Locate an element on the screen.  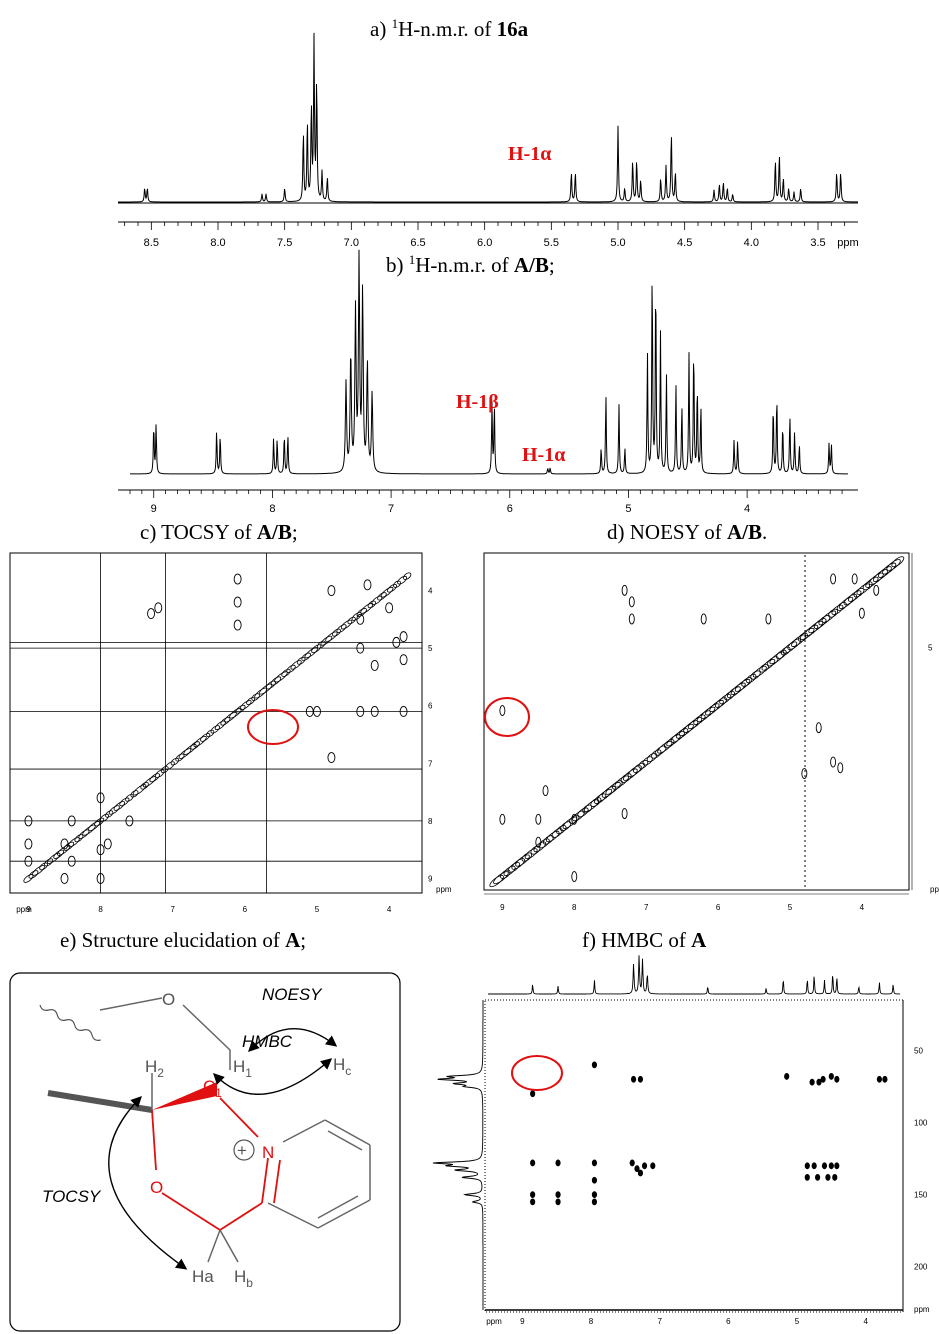
hmbc-x-tick-label: 4 is located at coordinates (865, 1321).